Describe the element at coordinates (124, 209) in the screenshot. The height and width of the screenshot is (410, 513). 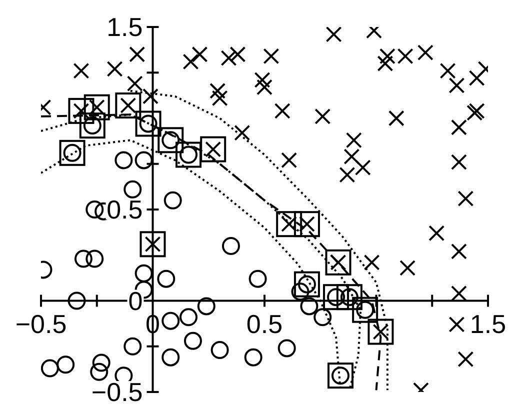
I see `y-tick-label: 0.5` at that location.